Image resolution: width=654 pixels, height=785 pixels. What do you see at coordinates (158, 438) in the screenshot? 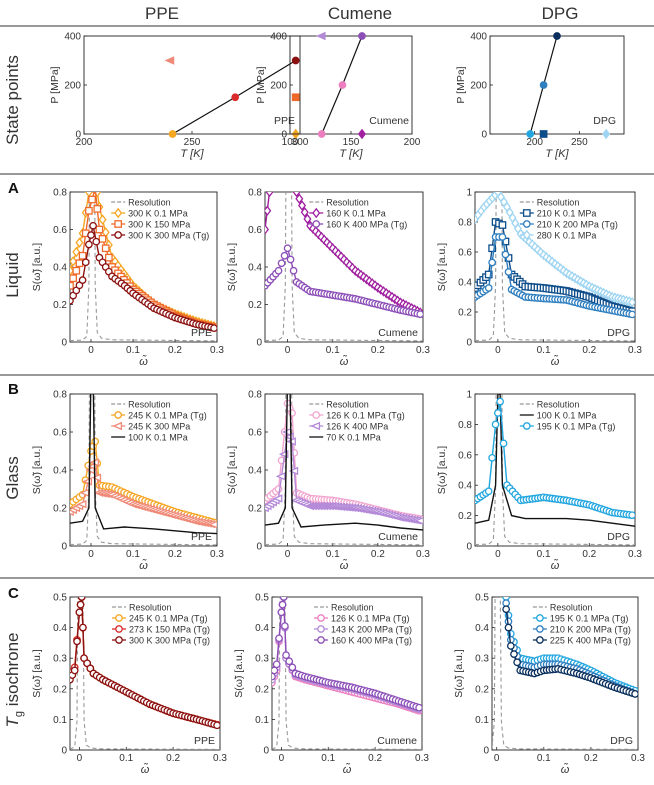
I see `legend-label: 100 K 0.1 MPa` at bounding box center [158, 438].